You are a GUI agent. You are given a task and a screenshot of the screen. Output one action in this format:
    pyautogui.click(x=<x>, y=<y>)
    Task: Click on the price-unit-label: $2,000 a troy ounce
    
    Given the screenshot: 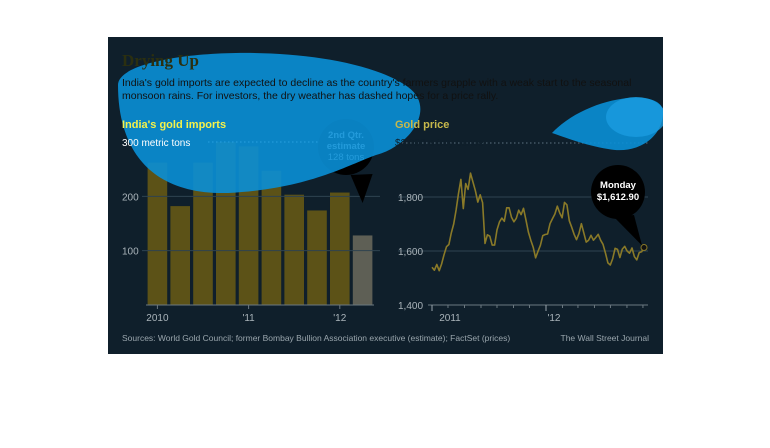 What is the action you would take?
    pyautogui.click(x=439, y=143)
    